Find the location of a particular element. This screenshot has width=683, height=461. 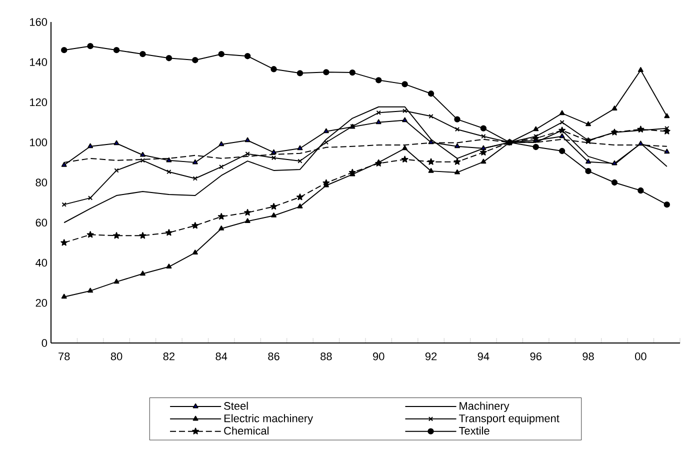

y-tick-label: 140 is located at coordinates (39, 62).